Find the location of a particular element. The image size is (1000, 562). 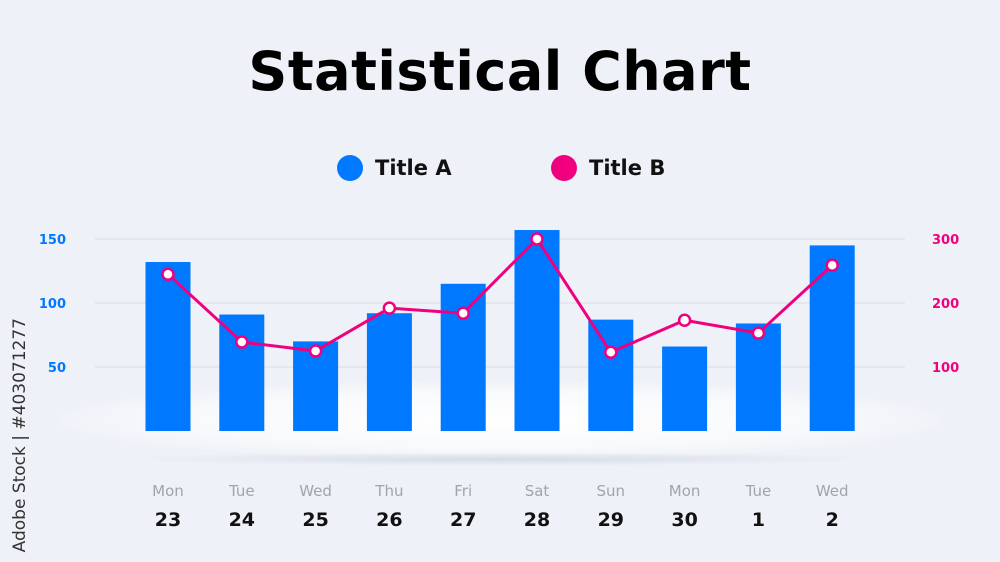

x-day-label: Fri is located at coordinates (463, 491).